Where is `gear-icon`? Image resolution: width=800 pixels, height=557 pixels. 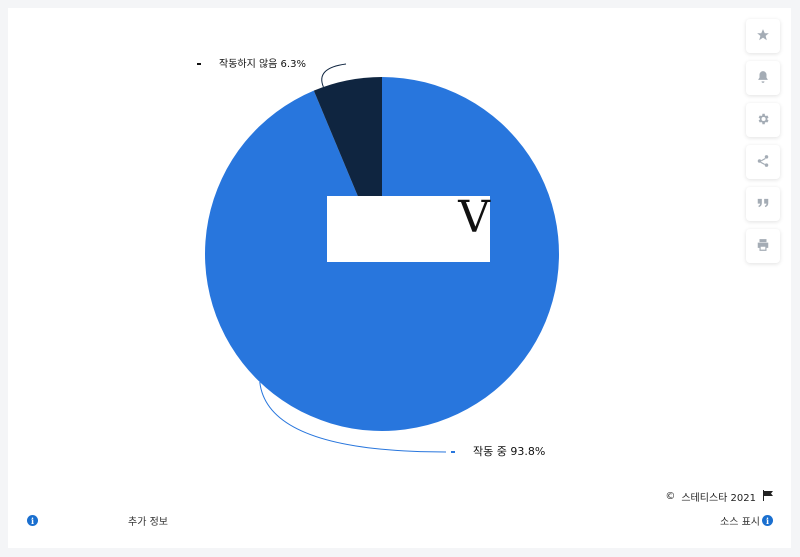 gear-icon is located at coordinates (763, 120).